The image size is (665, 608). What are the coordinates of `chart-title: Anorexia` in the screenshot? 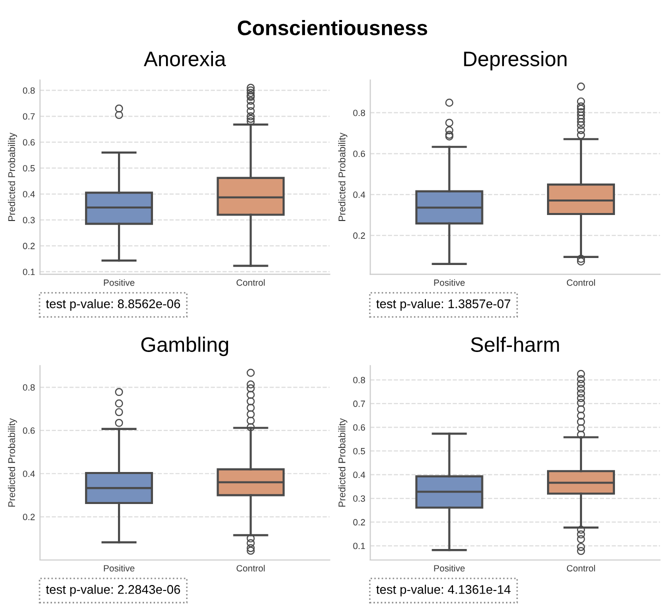 It's located at (185, 58).